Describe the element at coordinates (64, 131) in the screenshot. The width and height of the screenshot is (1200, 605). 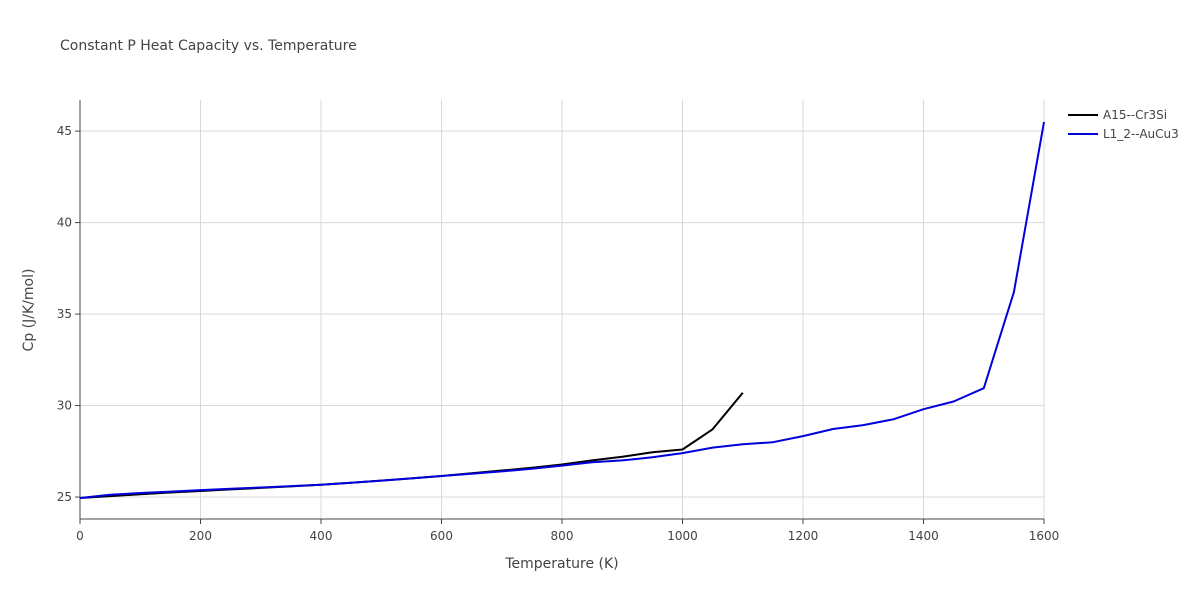
I see `y-tick-label: 45` at that location.